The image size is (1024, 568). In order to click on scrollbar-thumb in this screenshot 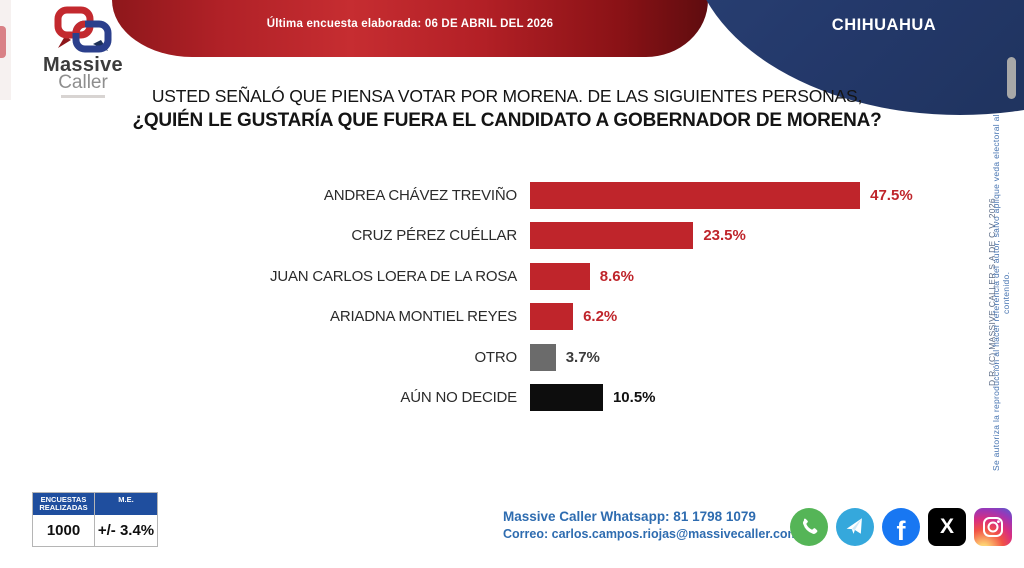, I will do `click(1011, 78)`.